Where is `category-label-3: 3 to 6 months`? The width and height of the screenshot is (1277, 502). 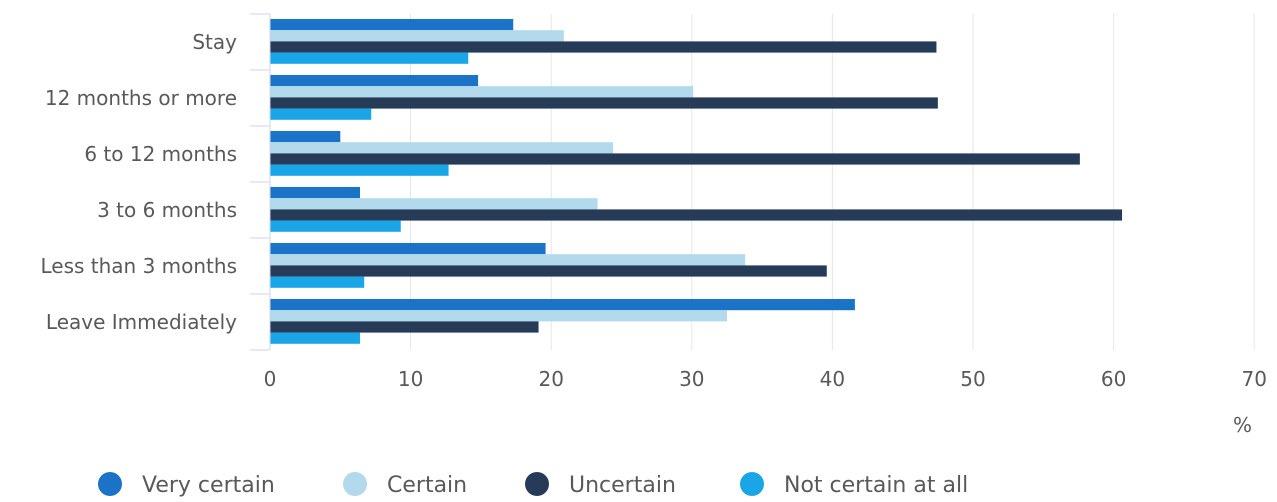
category-label-3: 3 to 6 months is located at coordinates (167, 210).